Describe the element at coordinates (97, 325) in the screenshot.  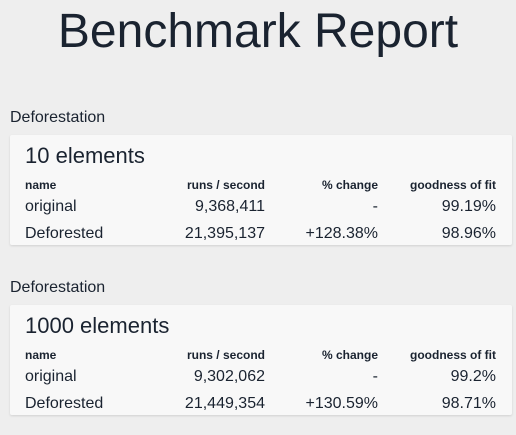
I see `card-title: 1000 elements` at that location.